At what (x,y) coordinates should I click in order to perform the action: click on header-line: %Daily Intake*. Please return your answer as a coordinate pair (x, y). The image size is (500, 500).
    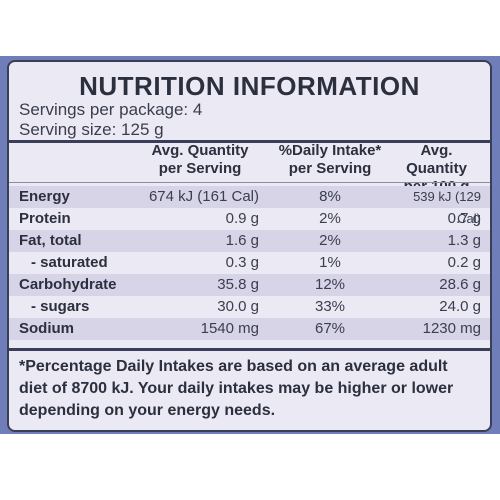
    Looking at the image, I should click on (330, 150).